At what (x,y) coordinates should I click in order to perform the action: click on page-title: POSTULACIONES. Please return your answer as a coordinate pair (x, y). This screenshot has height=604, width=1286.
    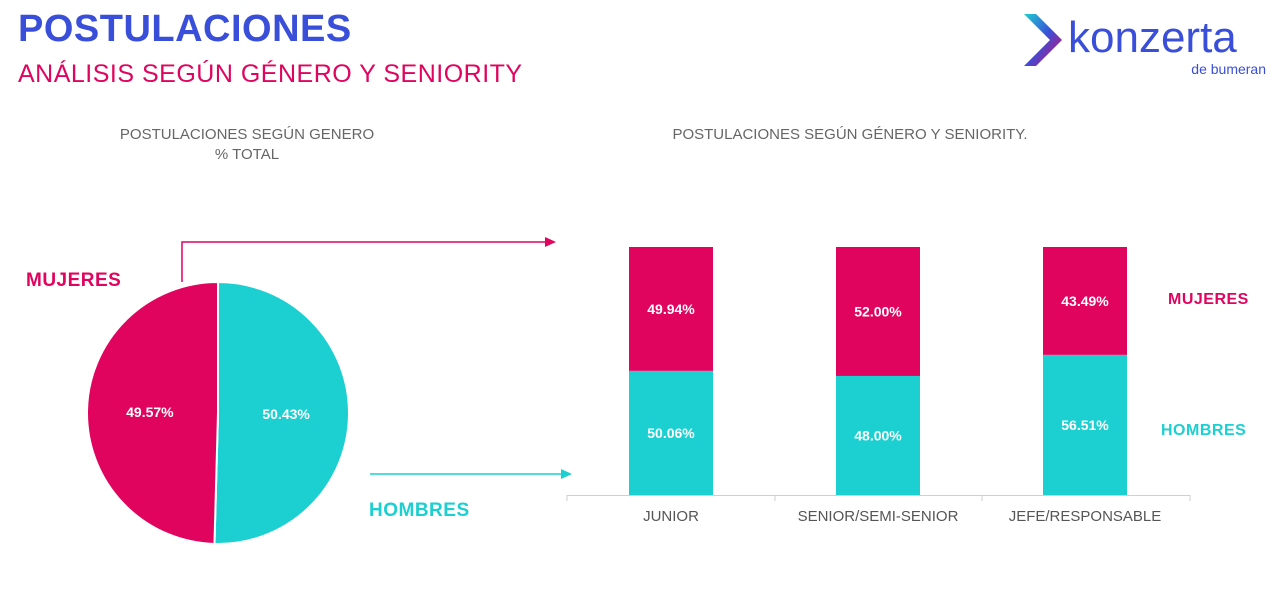
    Looking at the image, I should click on (185, 29).